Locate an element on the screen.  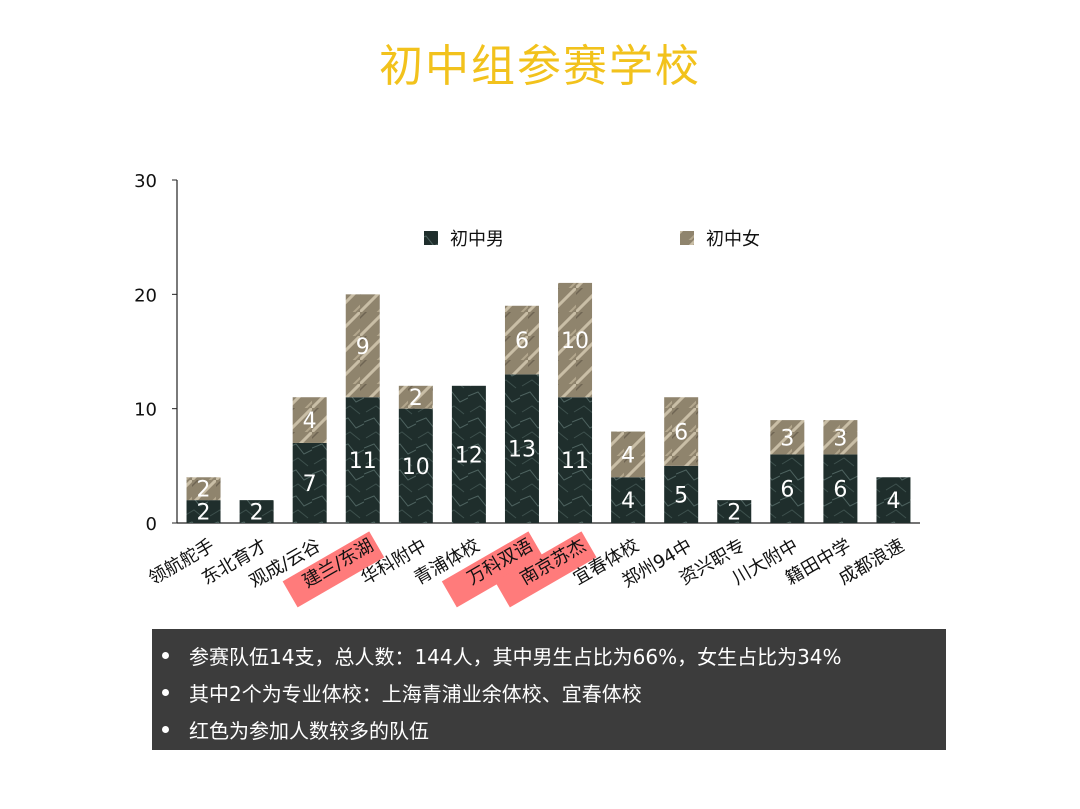
data-label: 13 is located at coordinates (522, 450).